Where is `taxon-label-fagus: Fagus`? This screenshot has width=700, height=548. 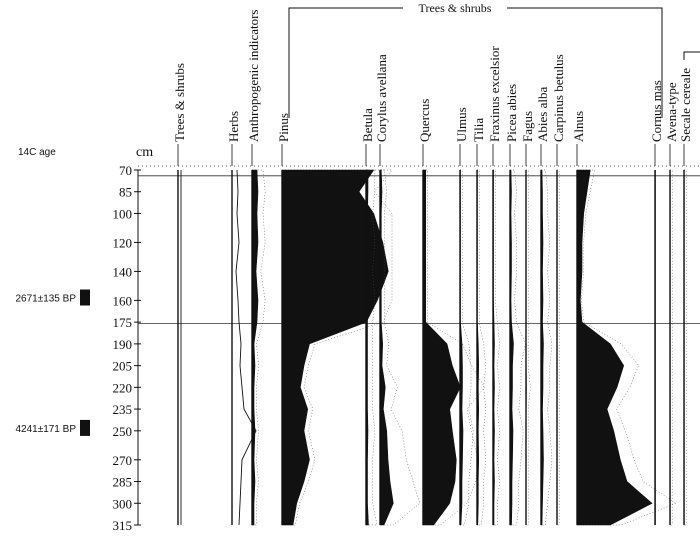
taxon-label-fagus: Fagus is located at coordinates (527, 126).